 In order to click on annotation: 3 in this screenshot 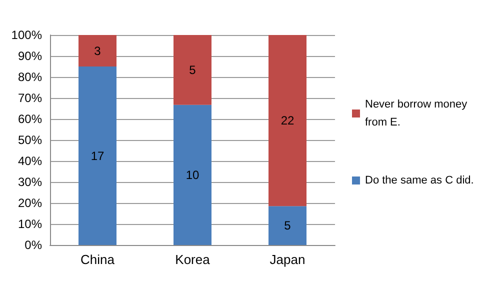, I will do `click(98, 51)`.